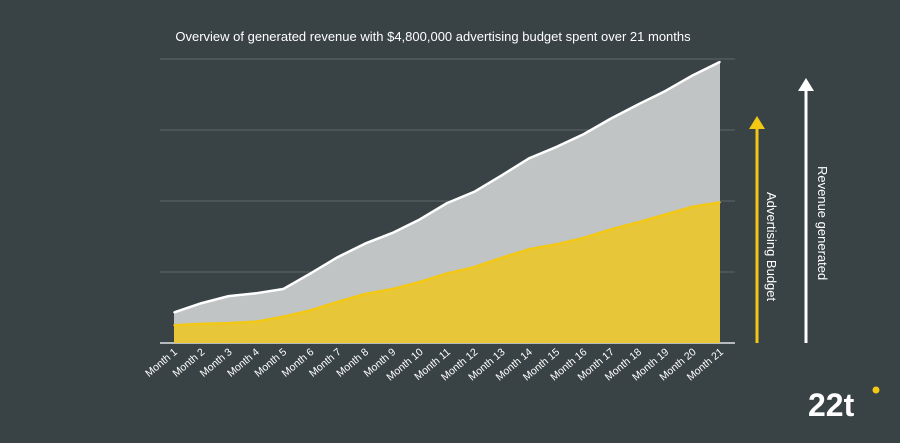  I want to click on logo-text: 22t, so click(831, 405).